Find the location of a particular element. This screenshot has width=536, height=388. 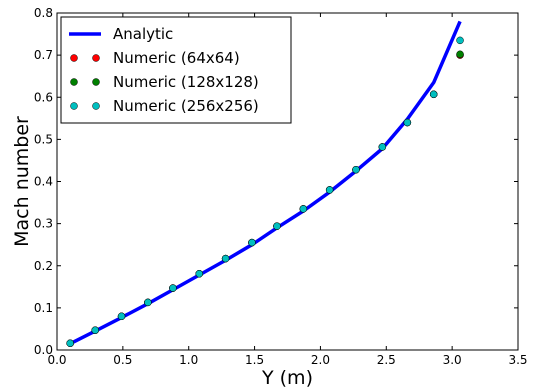

x-tick-label: 2.5 is located at coordinates (386, 360).